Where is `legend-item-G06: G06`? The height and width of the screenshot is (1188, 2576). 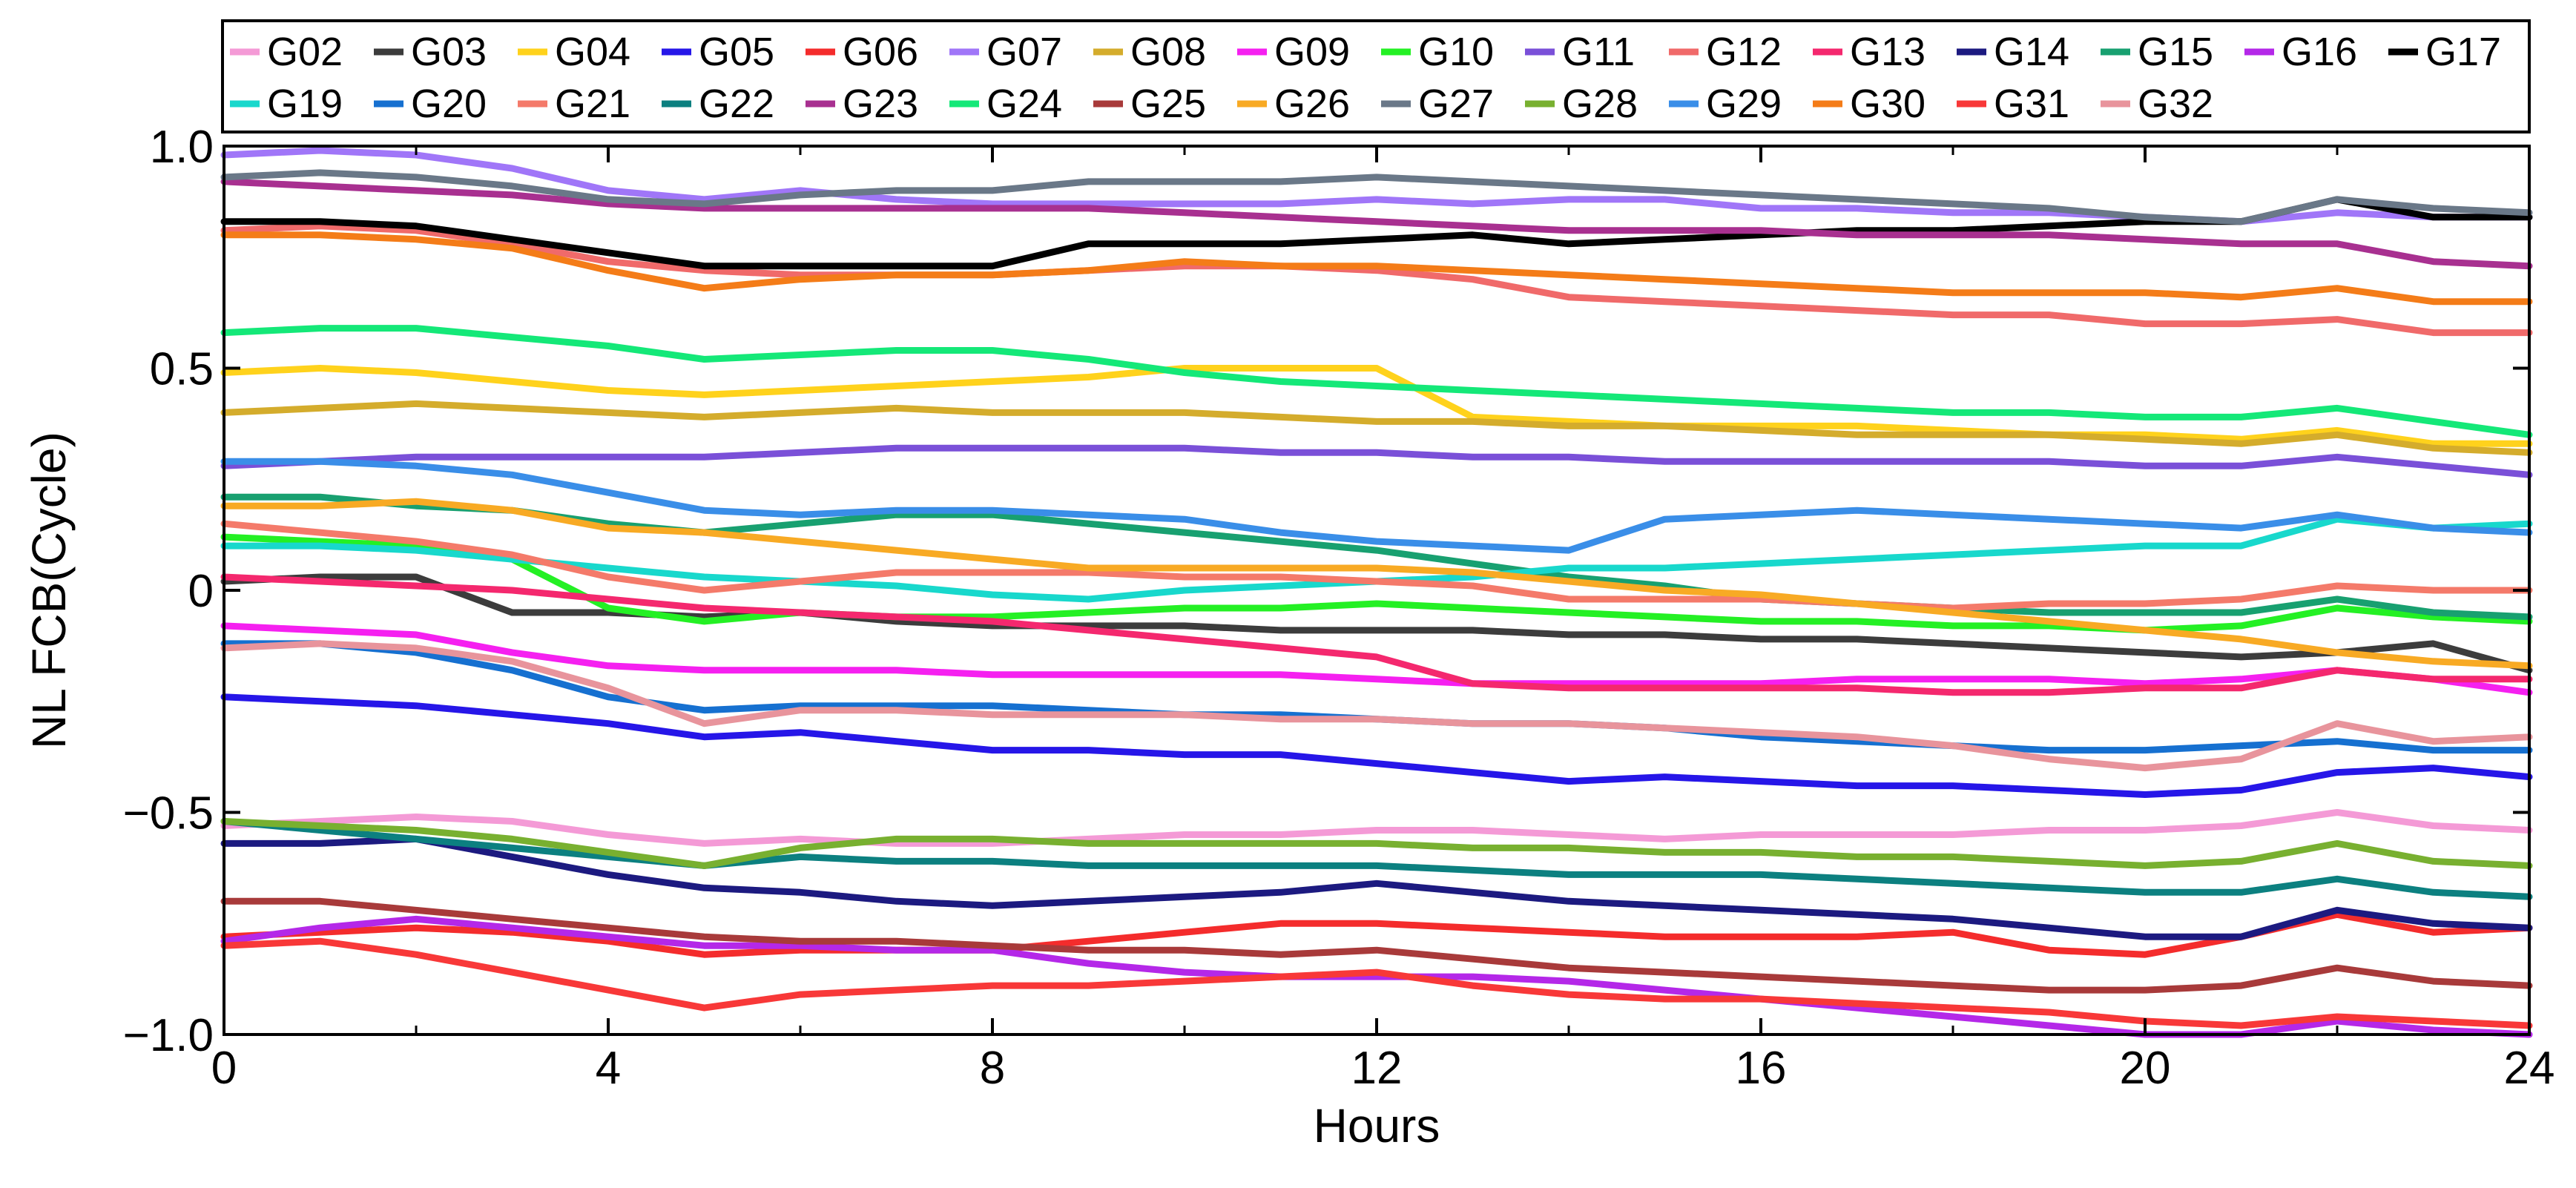 legend-item-G06: G06 is located at coordinates (862, 52).